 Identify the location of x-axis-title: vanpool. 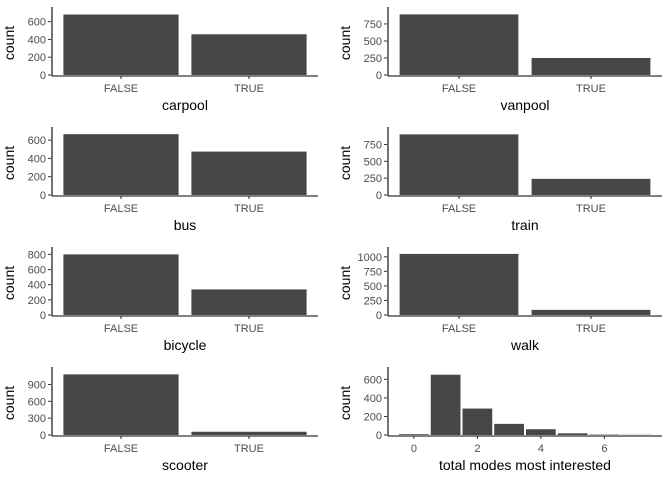
(524, 105).